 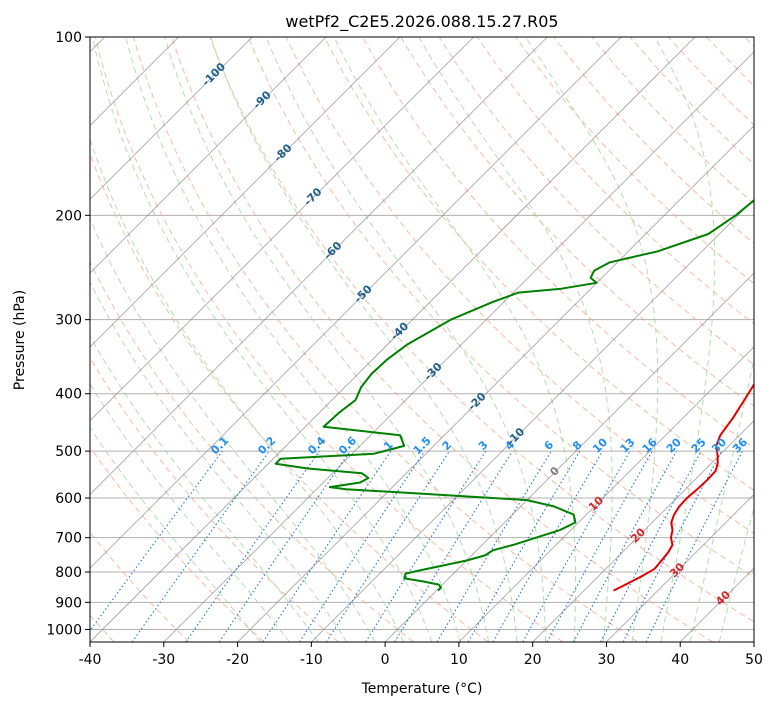 What do you see at coordinates (68, 395) in the screenshot?
I see `y-tick-label: 400` at bounding box center [68, 395].